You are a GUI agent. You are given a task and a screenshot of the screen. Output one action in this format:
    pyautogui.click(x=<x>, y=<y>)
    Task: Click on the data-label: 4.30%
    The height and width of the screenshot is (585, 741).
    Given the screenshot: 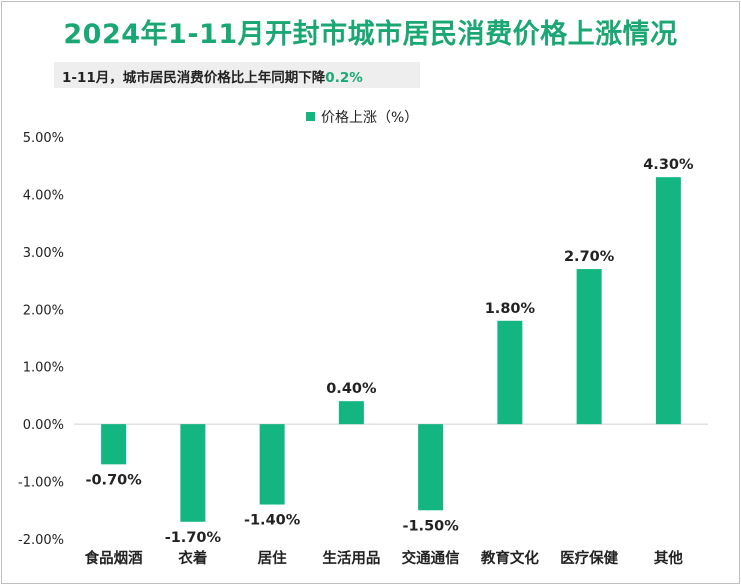 What is the action you would take?
    pyautogui.click(x=668, y=165)
    